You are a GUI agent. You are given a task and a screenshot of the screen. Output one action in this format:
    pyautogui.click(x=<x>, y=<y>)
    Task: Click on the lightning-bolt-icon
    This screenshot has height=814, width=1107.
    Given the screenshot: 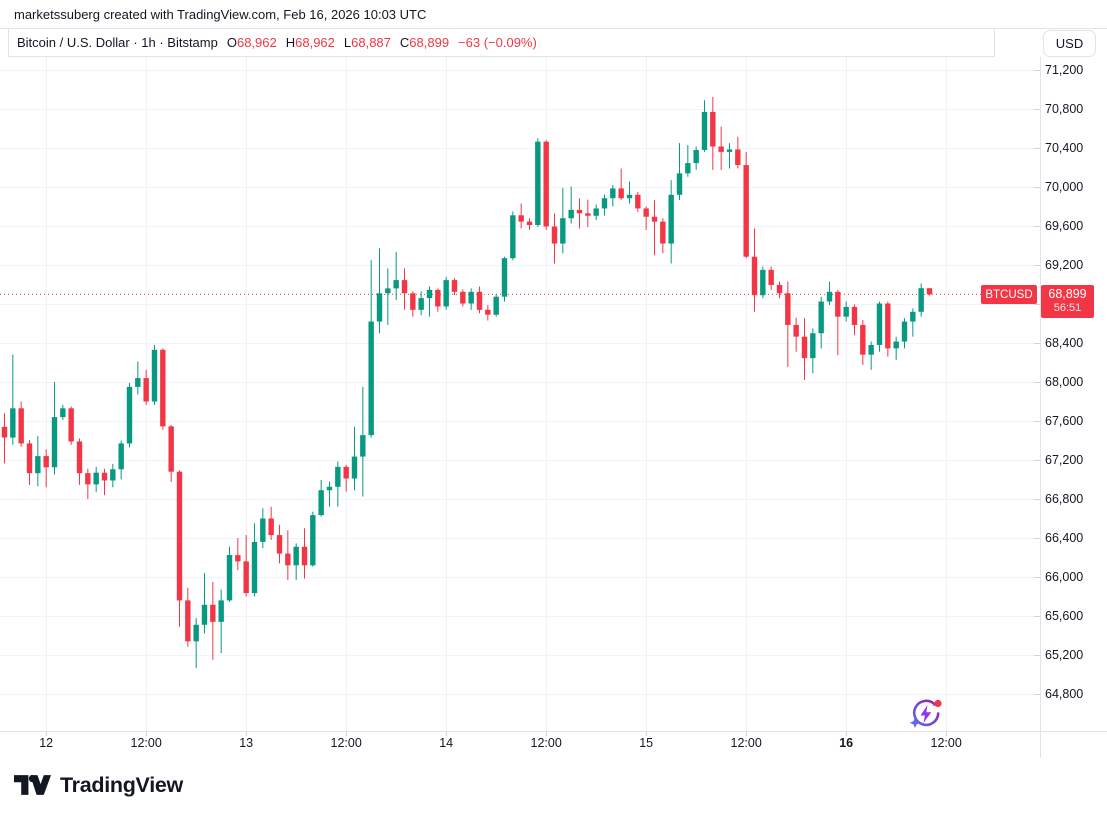 What is the action you would take?
    pyautogui.click(x=926, y=714)
    